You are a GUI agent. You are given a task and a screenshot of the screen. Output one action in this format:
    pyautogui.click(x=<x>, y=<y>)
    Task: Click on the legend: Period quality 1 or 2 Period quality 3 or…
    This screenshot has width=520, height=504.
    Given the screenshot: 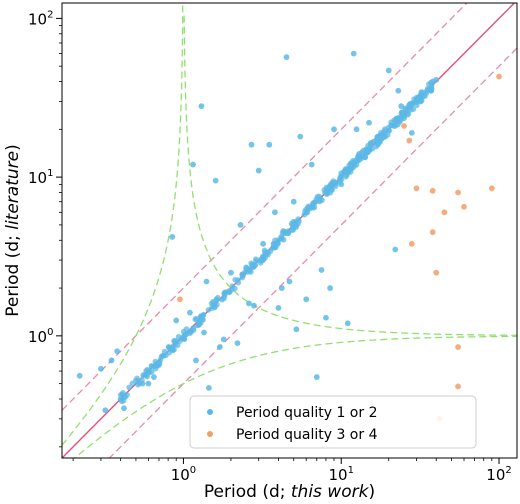 What is the action you would take?
    pyautogui.click(x=333, y=422)
    